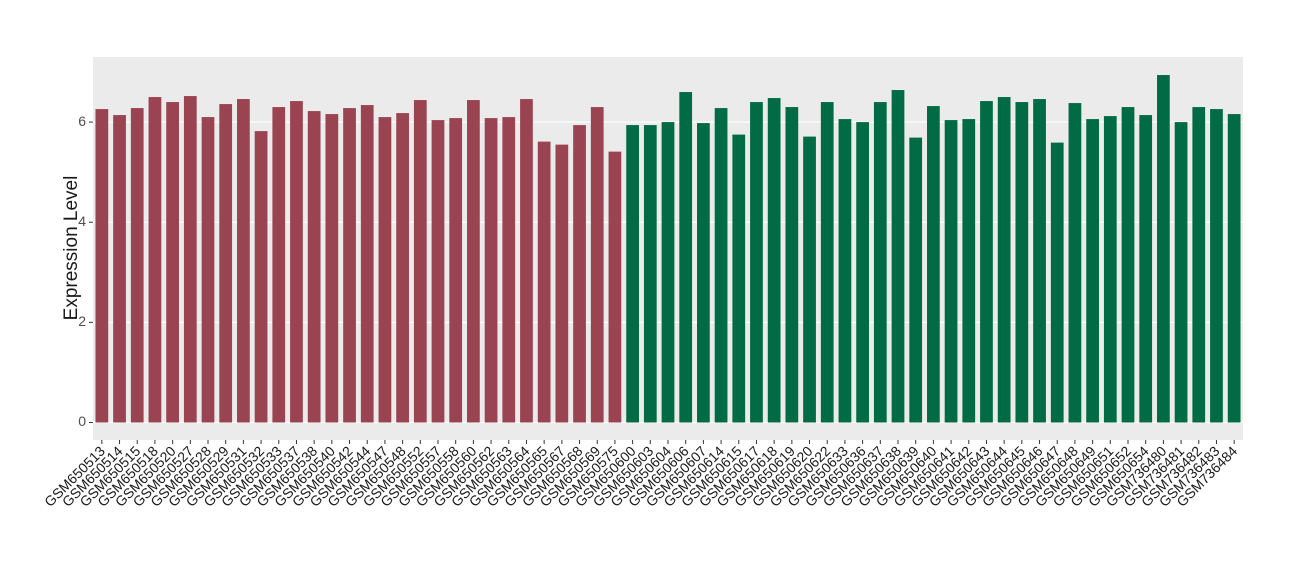  Describe the element at coordinates (82, 221) in the screenshot. I see `y-tick-label: 4` at that location.